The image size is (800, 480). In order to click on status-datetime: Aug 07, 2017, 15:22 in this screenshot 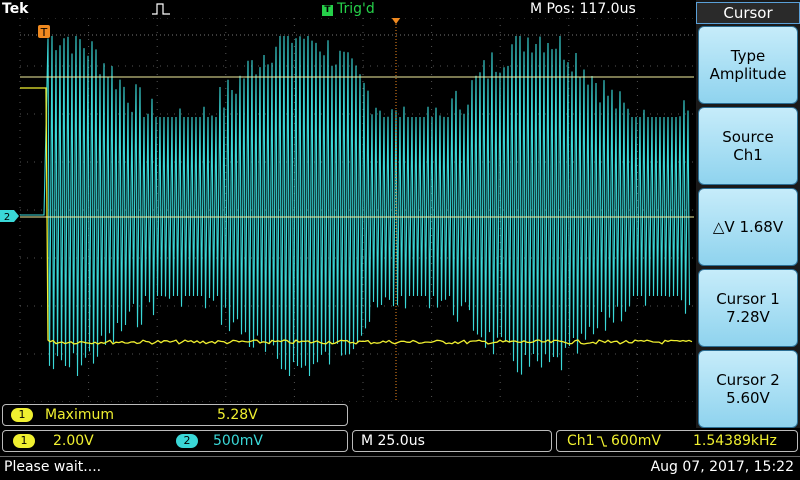, I will do `click(722, 467)`.